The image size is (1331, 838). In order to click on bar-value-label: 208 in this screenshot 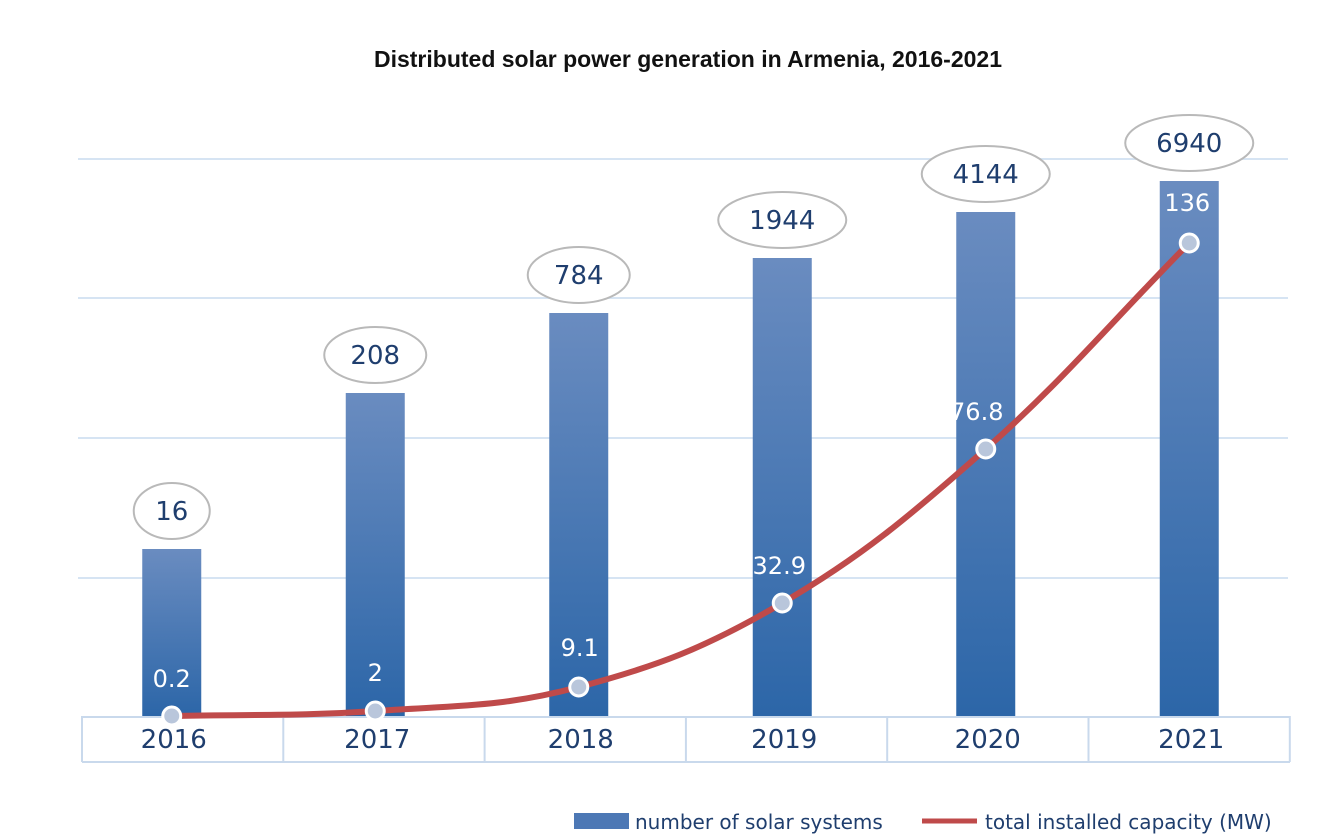, I will do `click(375, 356)`.